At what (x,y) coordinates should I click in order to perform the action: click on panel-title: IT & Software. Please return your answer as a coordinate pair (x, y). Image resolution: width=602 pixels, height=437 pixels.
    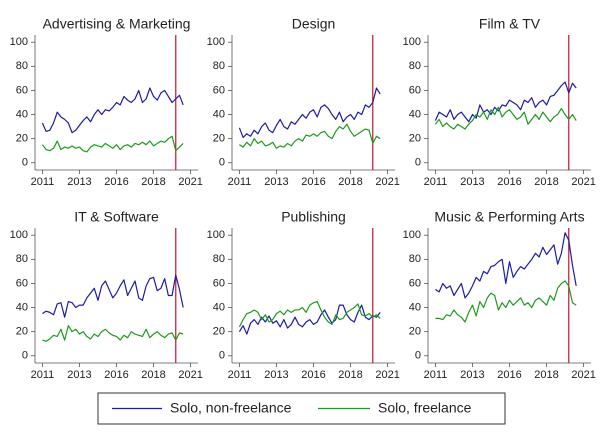
    Looking at the image, I should click on (116, 217).